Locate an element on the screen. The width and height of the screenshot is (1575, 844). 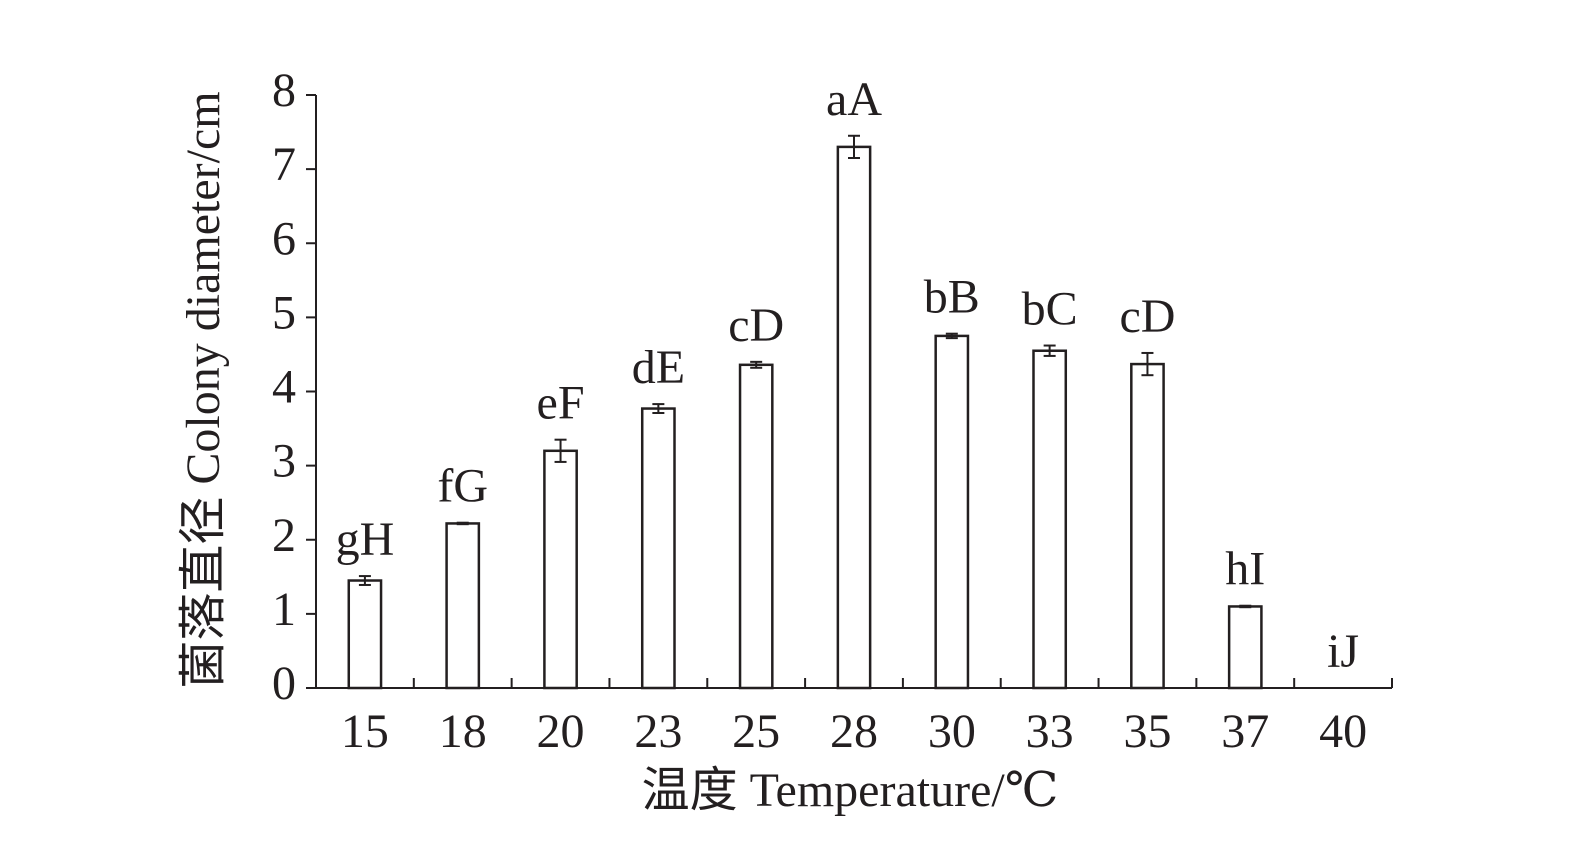
data-annotation: eF is located at coordinates (561, 403).